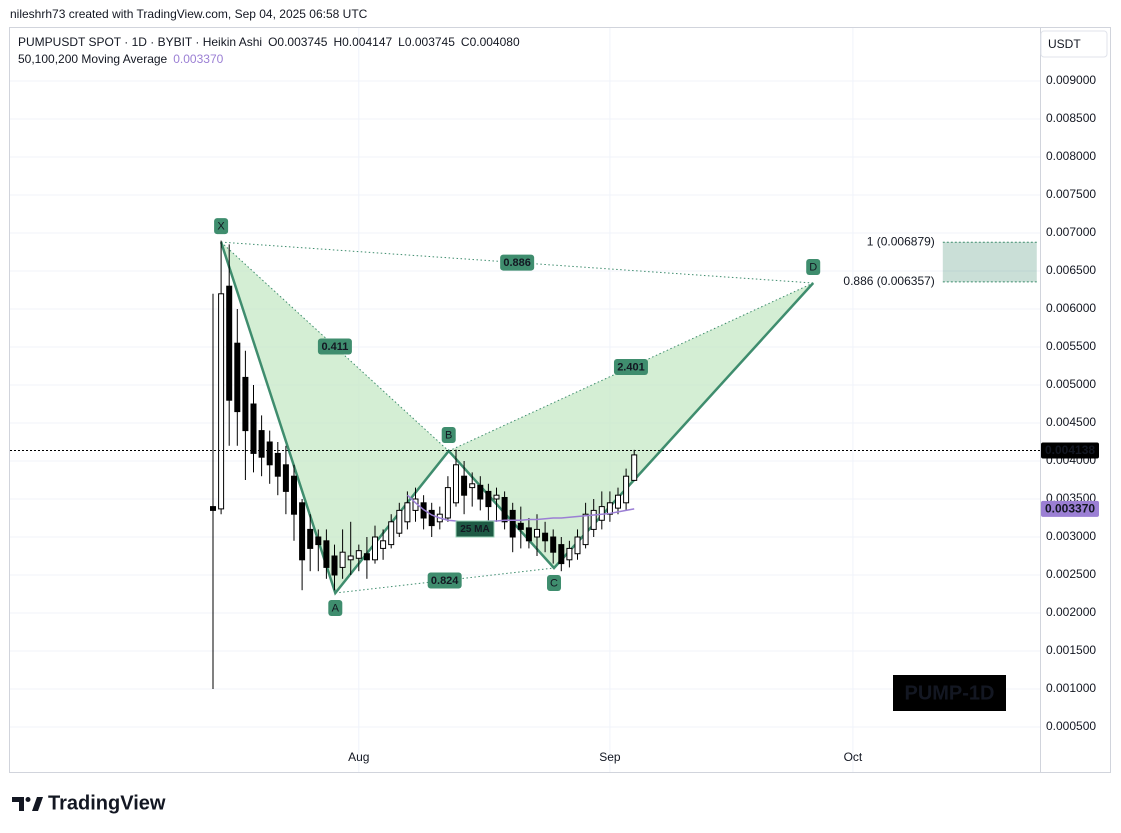  I want to click on y-tick-label: 0.006500, so click(1071, 270).